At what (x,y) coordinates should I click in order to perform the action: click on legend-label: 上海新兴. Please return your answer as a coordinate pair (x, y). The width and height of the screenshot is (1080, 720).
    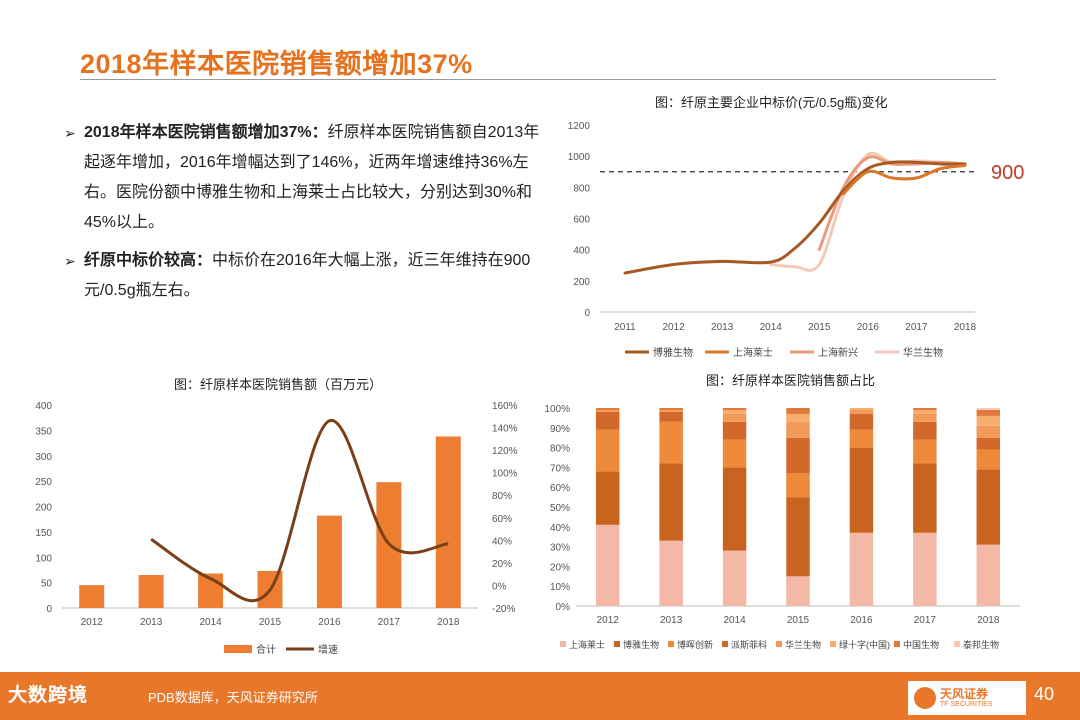
    Looking at the image, I should click on (838, 352).